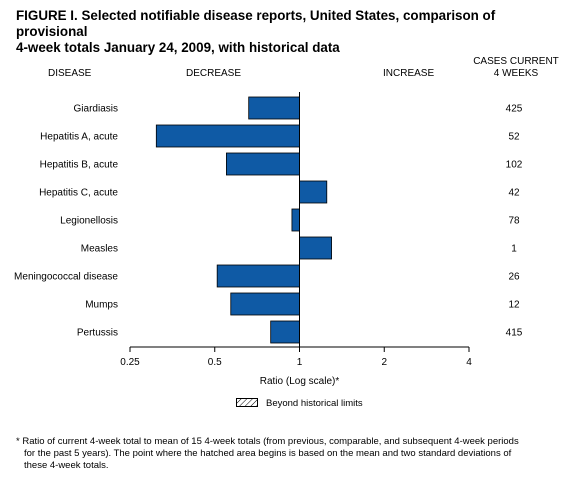 The width and height of the screenshot is (578, 489). I want to click on bar-pertussis, so click(285, 332).